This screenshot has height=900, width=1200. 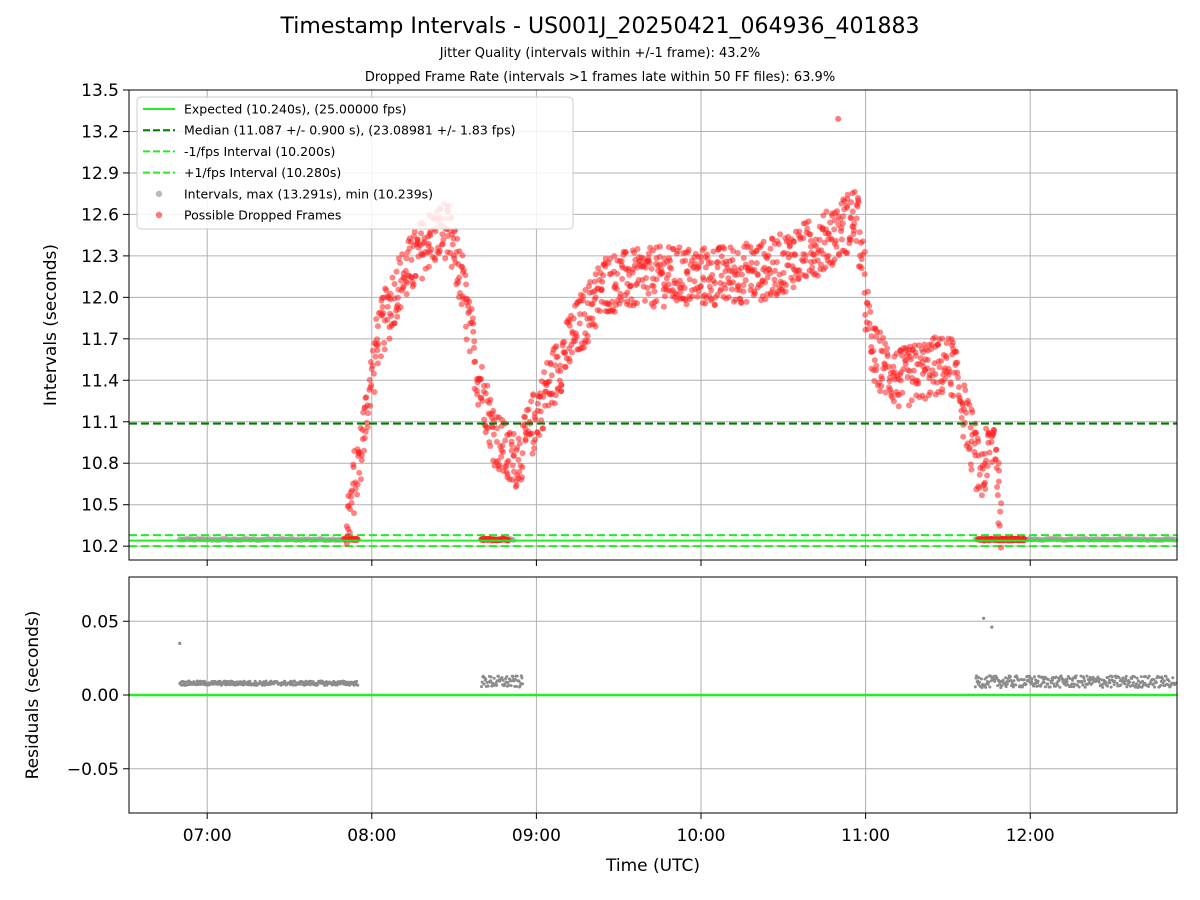 What do you see at coordinates (100, 381) in the screenshot?
I see `y-tick-label: 11.4` at bounding box center [100, 381].